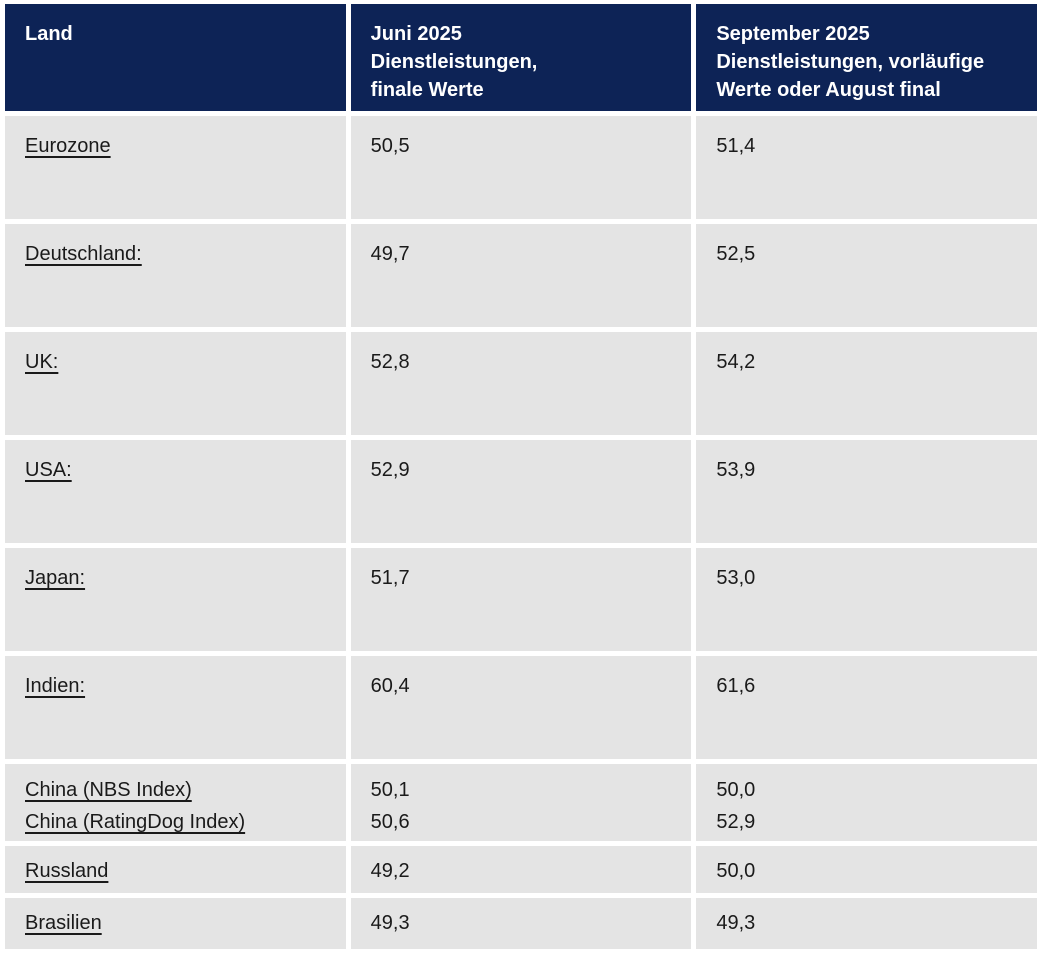 This screenshot has width=1042, height=953. I want to click on table-row-uk: UK: 52,8 54,2, so click(521, 383).